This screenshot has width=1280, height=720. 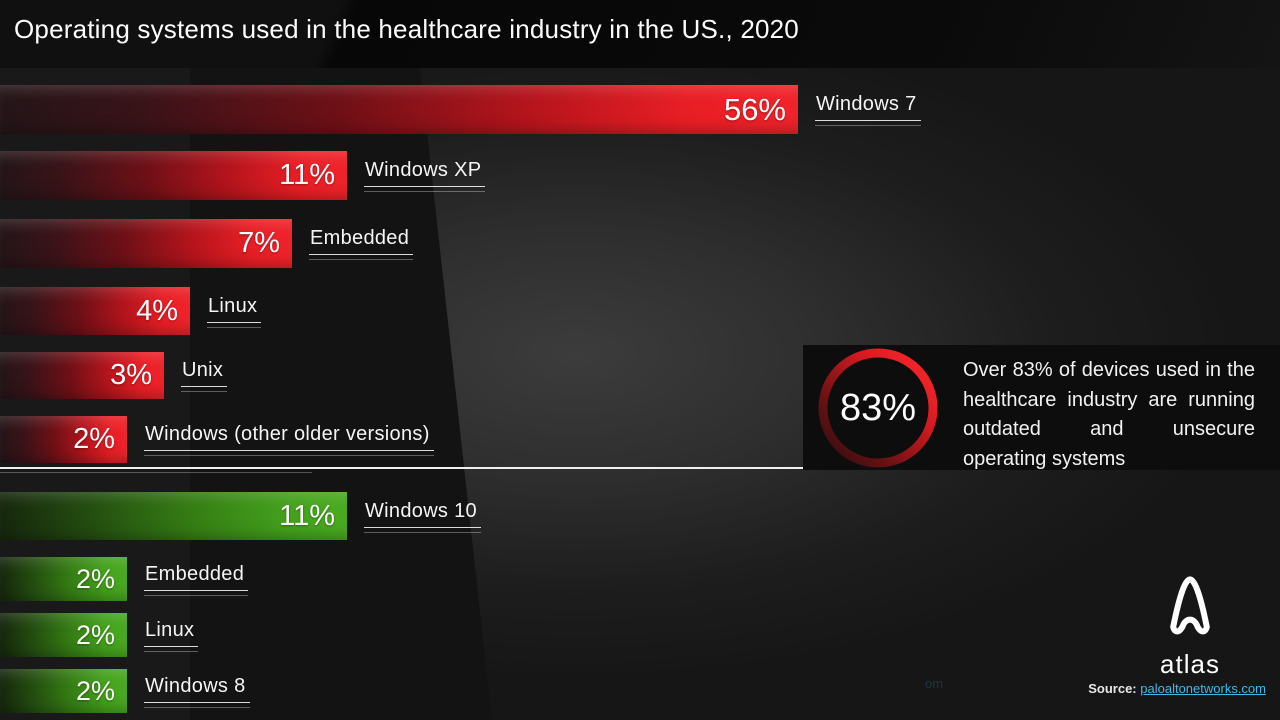 I want to click on bar-linux-green: 2%, so click(x=63, y=635).